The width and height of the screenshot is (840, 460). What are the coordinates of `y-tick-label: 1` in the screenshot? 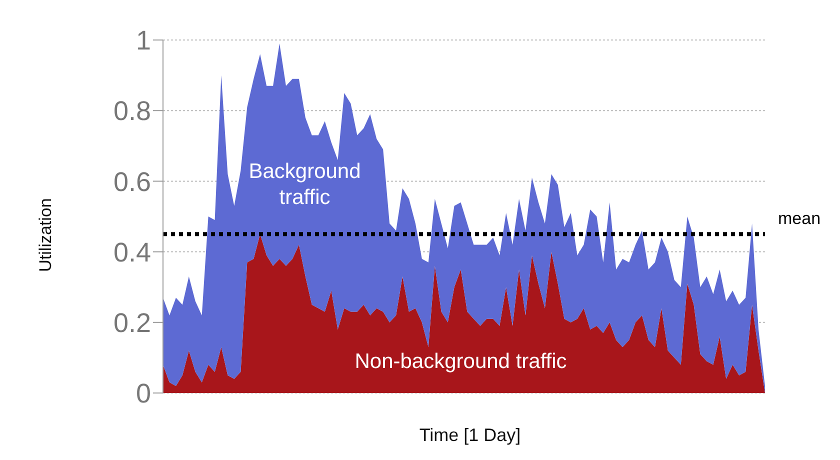 It's located at (143, 41).